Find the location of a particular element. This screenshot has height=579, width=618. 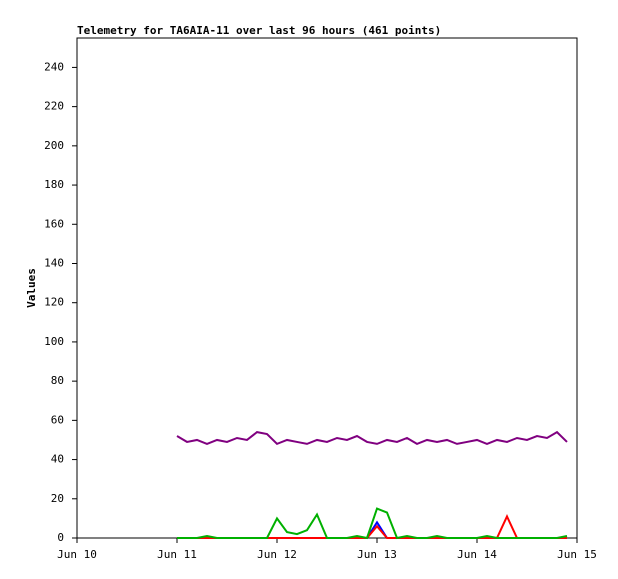

y-tick-label: 60 is located at coordinates (57, 419).